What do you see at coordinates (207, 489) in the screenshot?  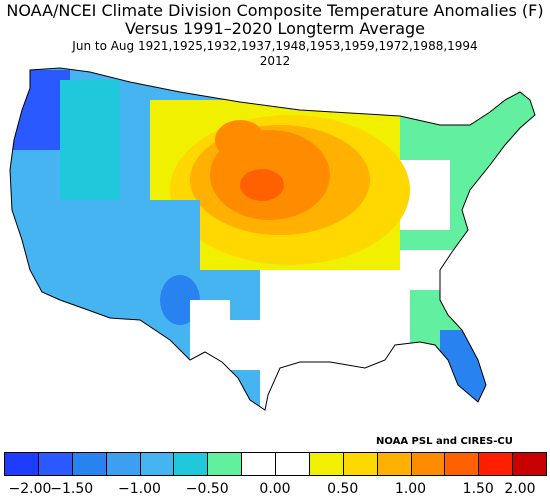 I see `legend-tick-label: −0.50` at bounding box center [207, 489].